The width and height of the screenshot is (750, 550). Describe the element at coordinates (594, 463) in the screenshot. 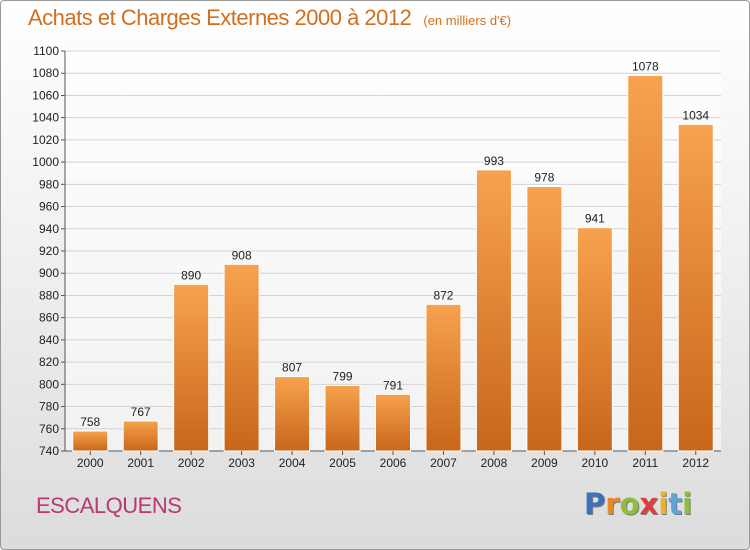

I see `x-tick-label: 2010` at that location.